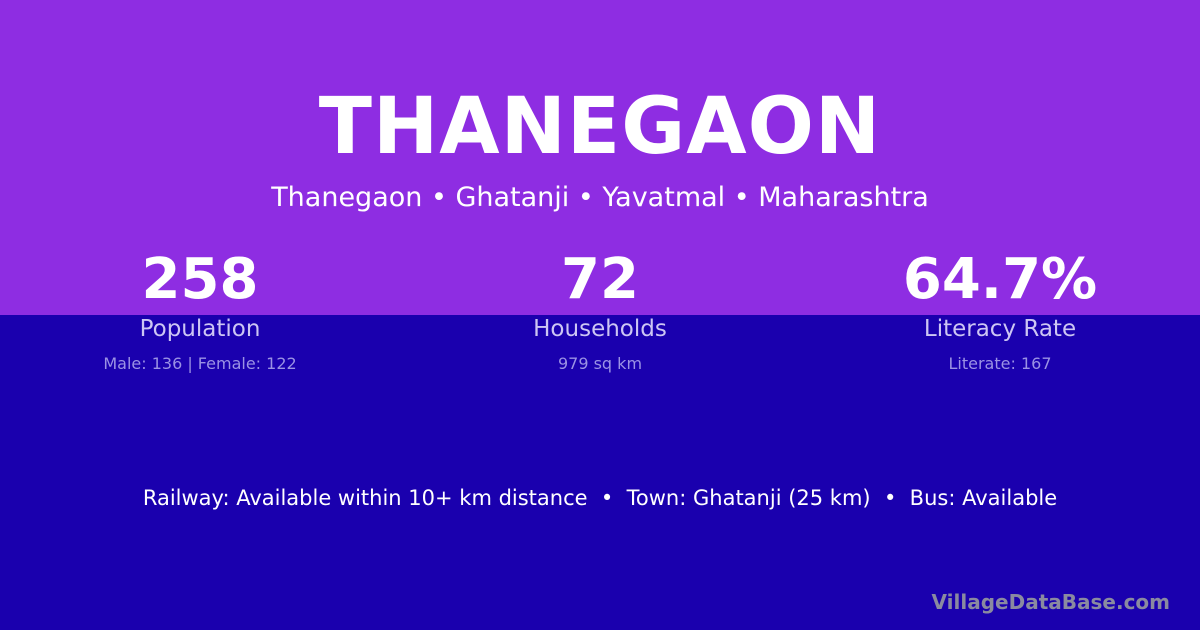 The width and height of the screenshot is (1200, 630). What do you see at coordinates (200, 363) in the screenshot?
I see `stat-detail: Male: 136 | Female: 122` at bounding box center [200, 363].